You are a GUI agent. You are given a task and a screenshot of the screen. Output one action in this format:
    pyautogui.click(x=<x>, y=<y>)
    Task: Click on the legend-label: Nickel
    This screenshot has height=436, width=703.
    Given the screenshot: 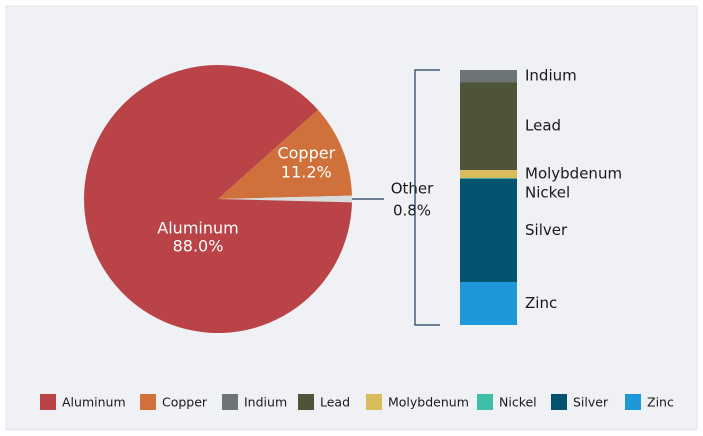 What is the action you would take?
    pyautogui.click(x=518, y=402)
    